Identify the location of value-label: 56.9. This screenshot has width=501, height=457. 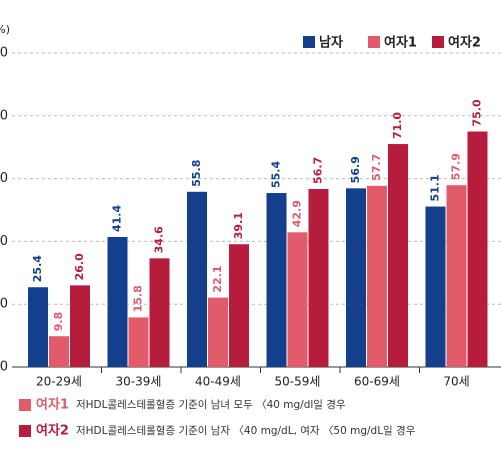
(355, 169).